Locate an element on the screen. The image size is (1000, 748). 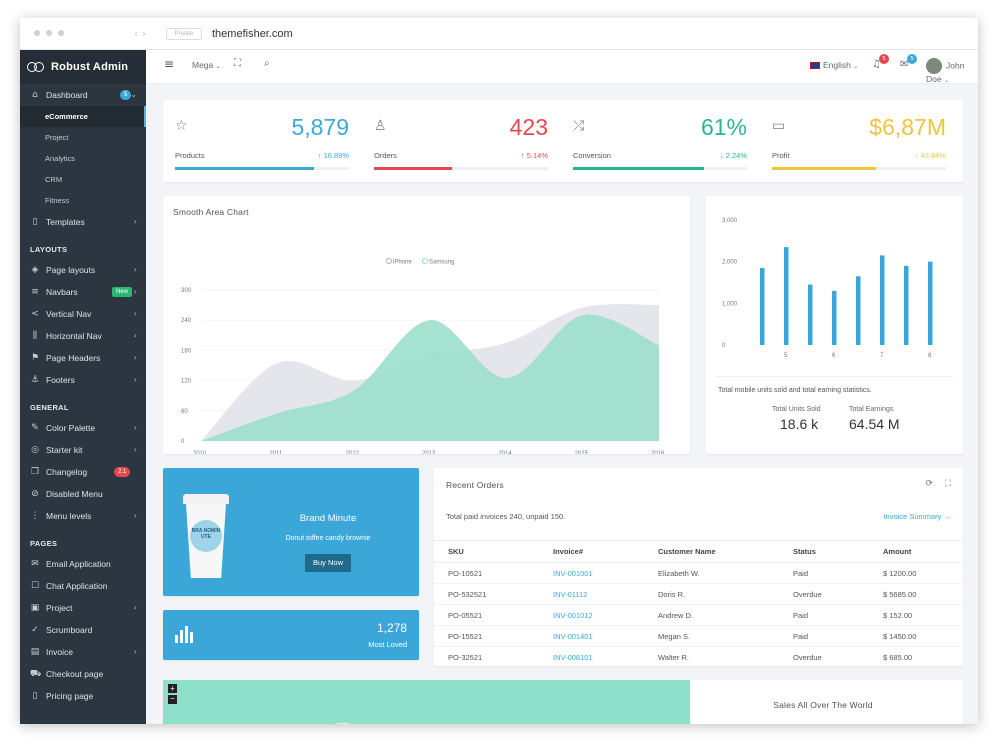
mega-menu: Mega ⌄ is located at coordinates (206, 65).